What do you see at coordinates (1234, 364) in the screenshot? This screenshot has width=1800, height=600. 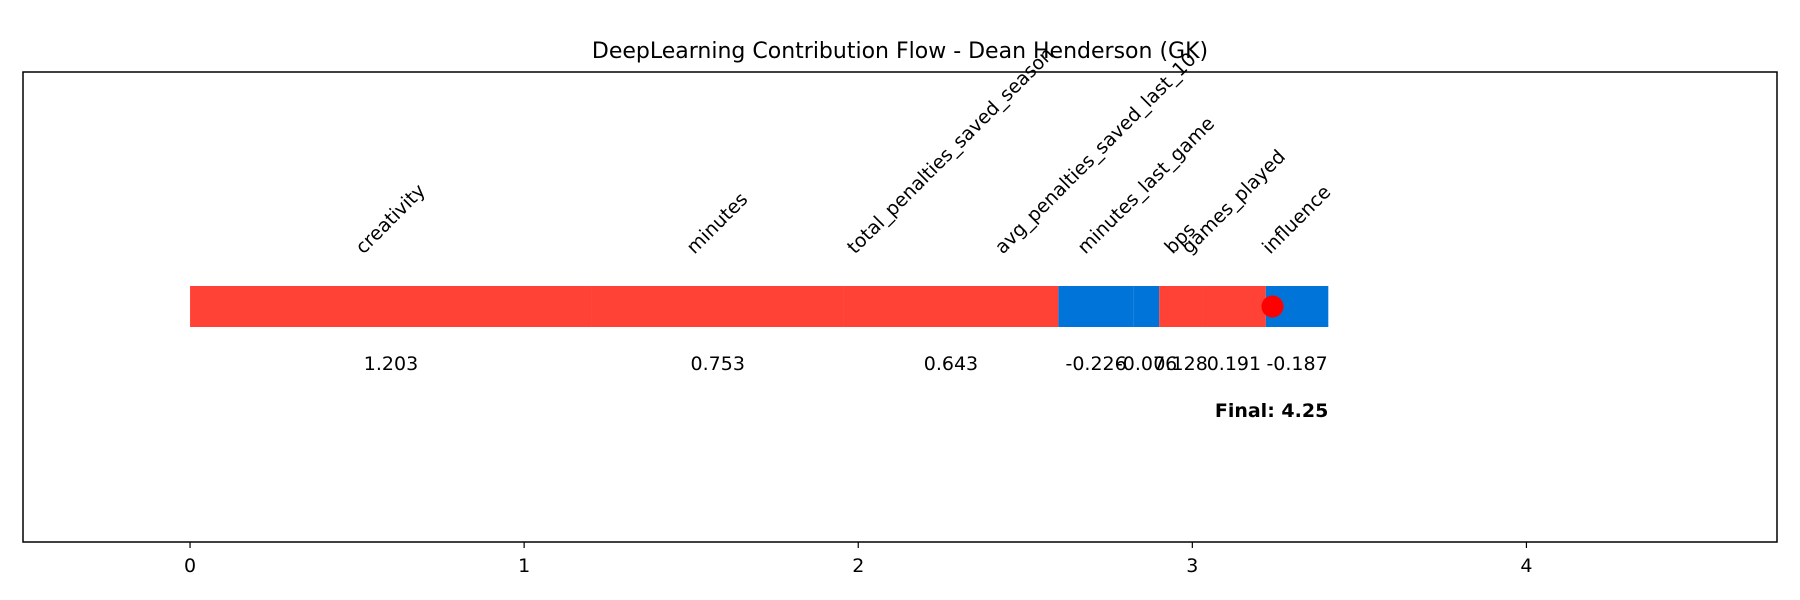 I see `value-label: 0.191` at bounding box center [1234, 364].